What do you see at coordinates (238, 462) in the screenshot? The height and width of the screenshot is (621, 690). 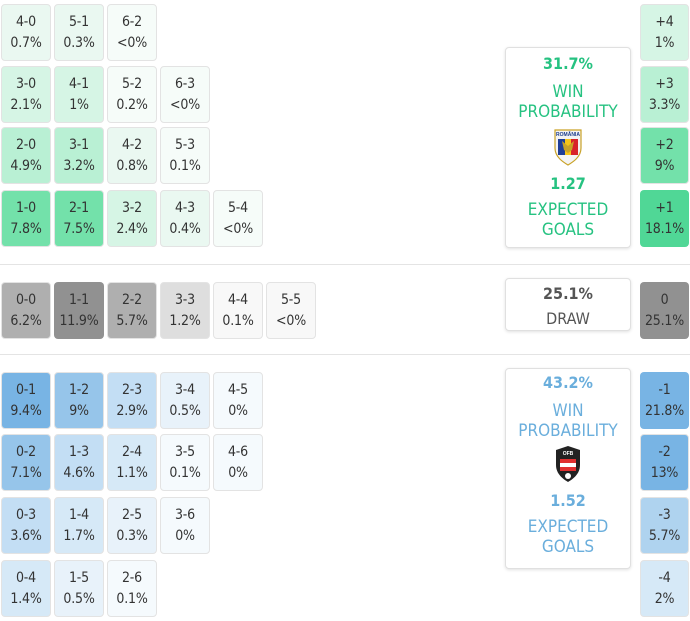 I see `away-score-cell: 4-6 0%` at bounding box center [238, 462].